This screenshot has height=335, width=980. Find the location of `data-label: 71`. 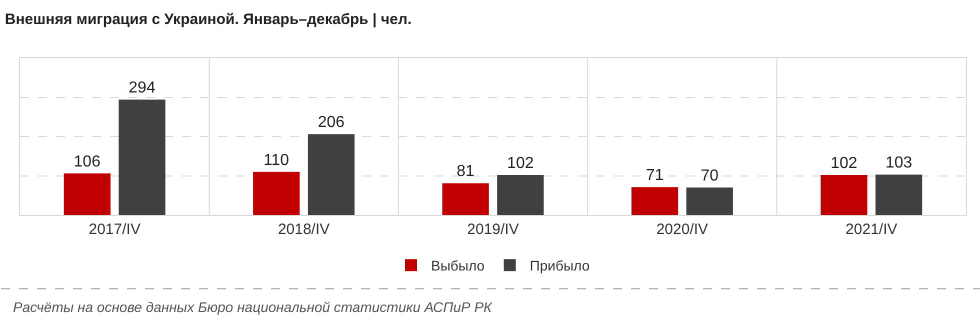

data-label: 71 is located at coordinates (655, 175).